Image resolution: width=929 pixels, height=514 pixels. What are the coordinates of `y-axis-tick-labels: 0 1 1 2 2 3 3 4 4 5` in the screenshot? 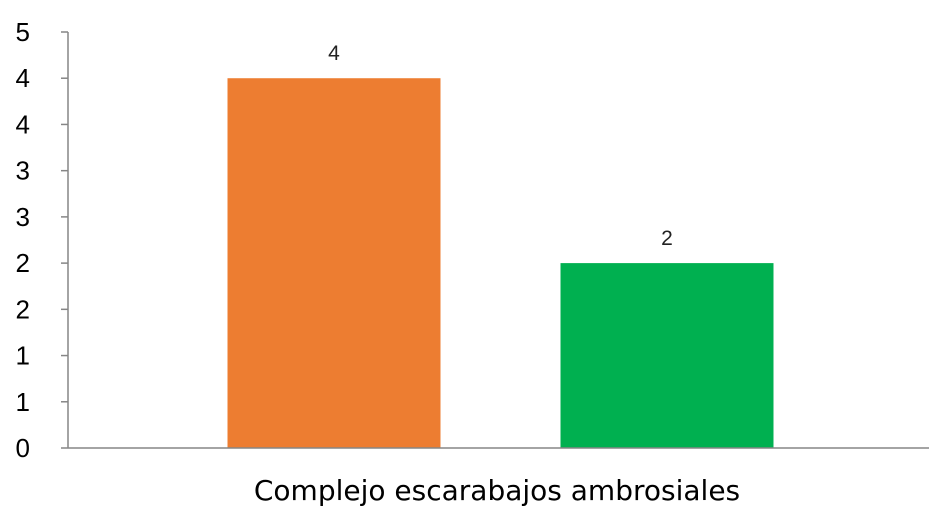 It's located at (23, 240).